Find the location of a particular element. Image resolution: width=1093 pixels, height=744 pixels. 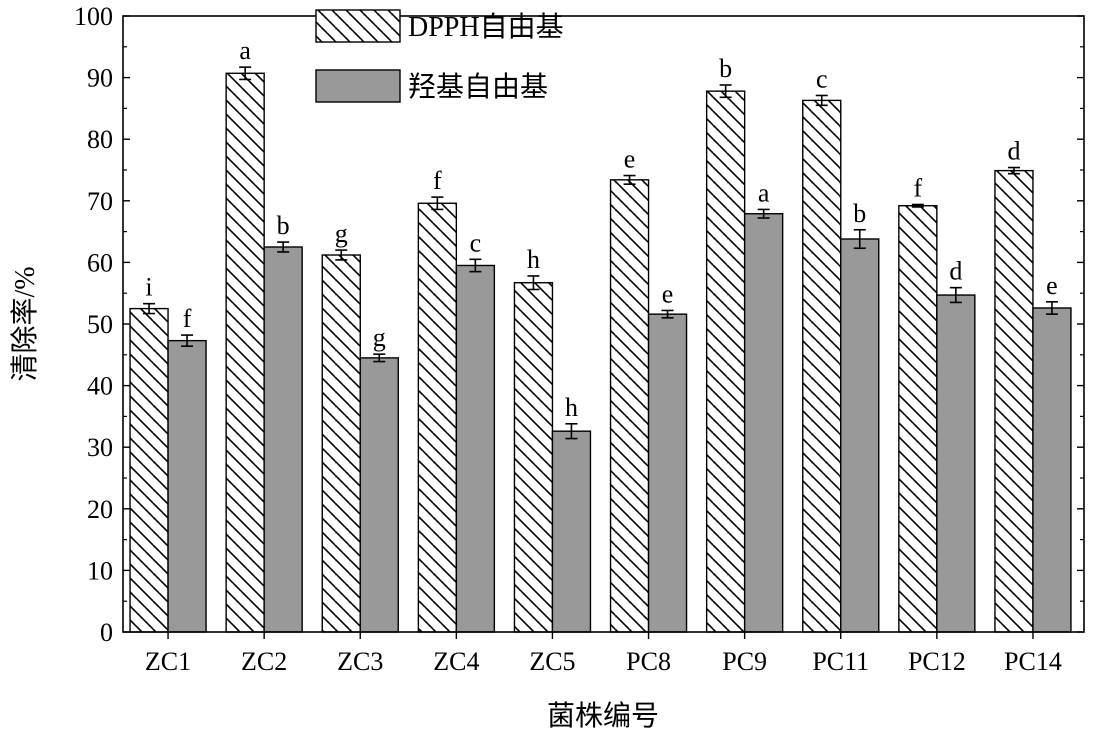

y-tick-label: 30 is located at coordinates (100, 447).